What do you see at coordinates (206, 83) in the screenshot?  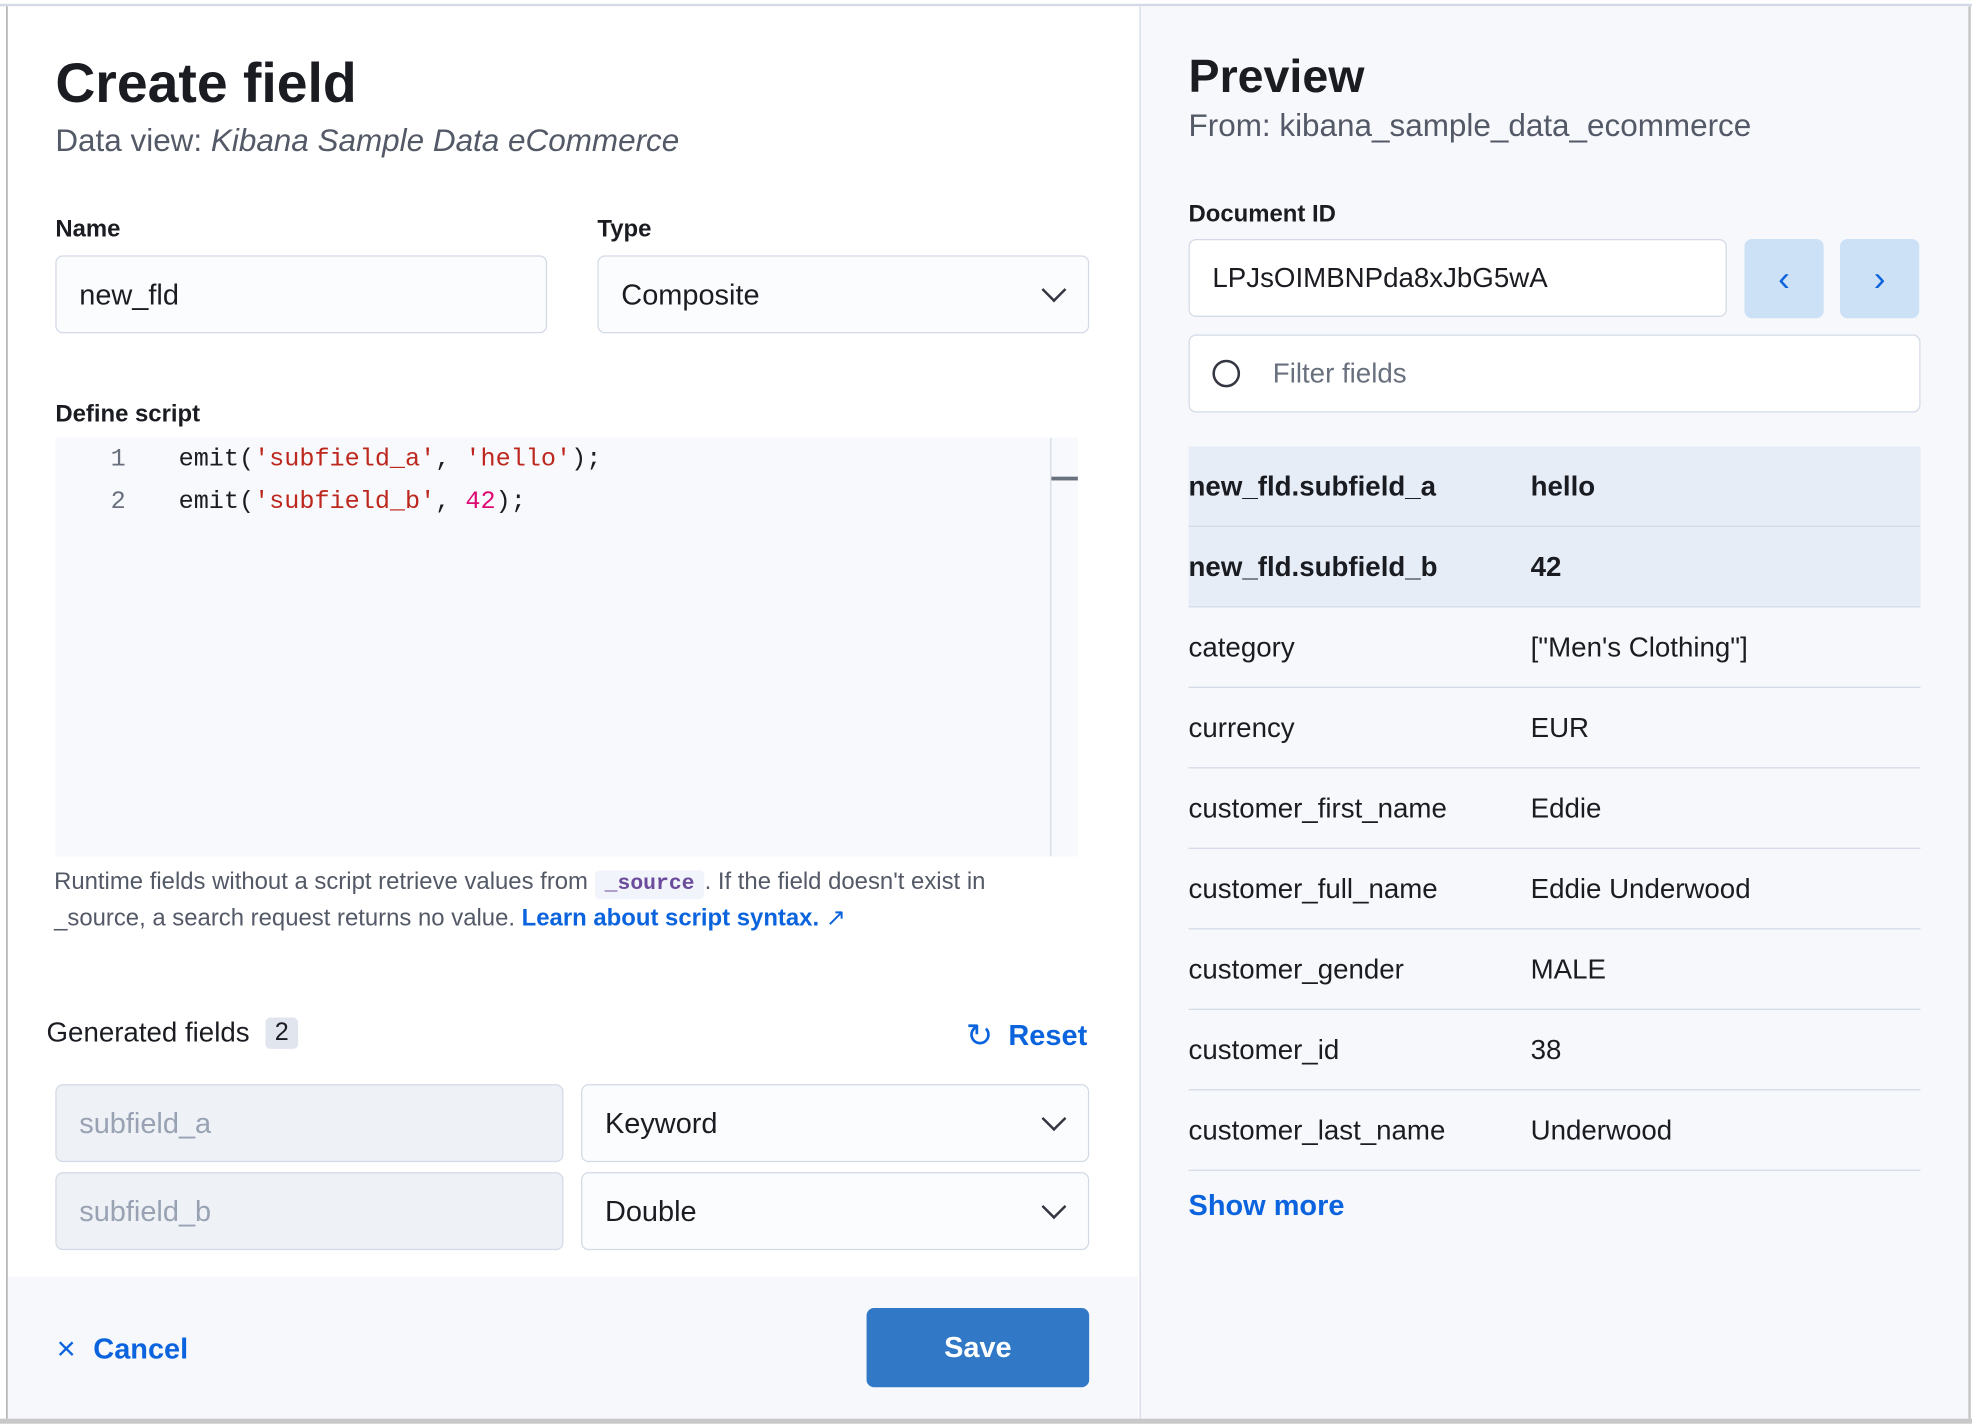 I see `page-title: Create field` at bounding box center [206, 83].